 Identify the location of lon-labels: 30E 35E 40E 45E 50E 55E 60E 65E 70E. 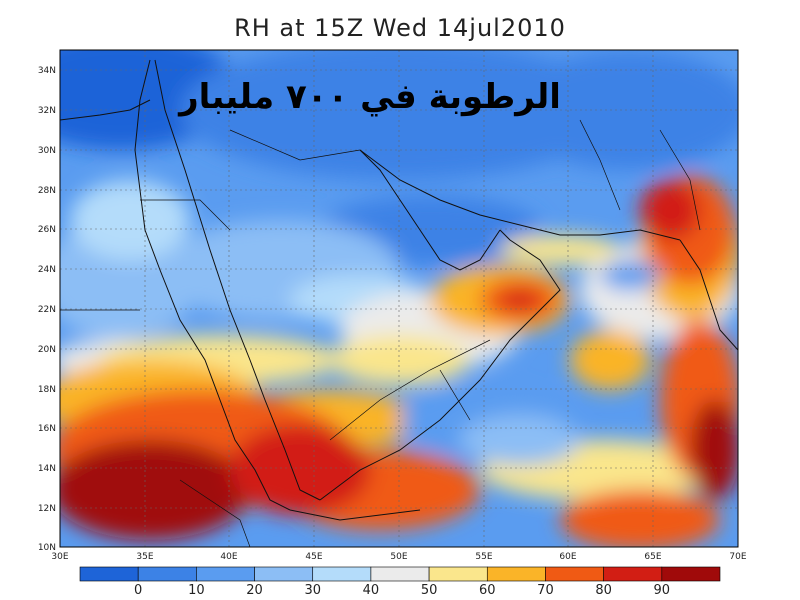
(398, 557).